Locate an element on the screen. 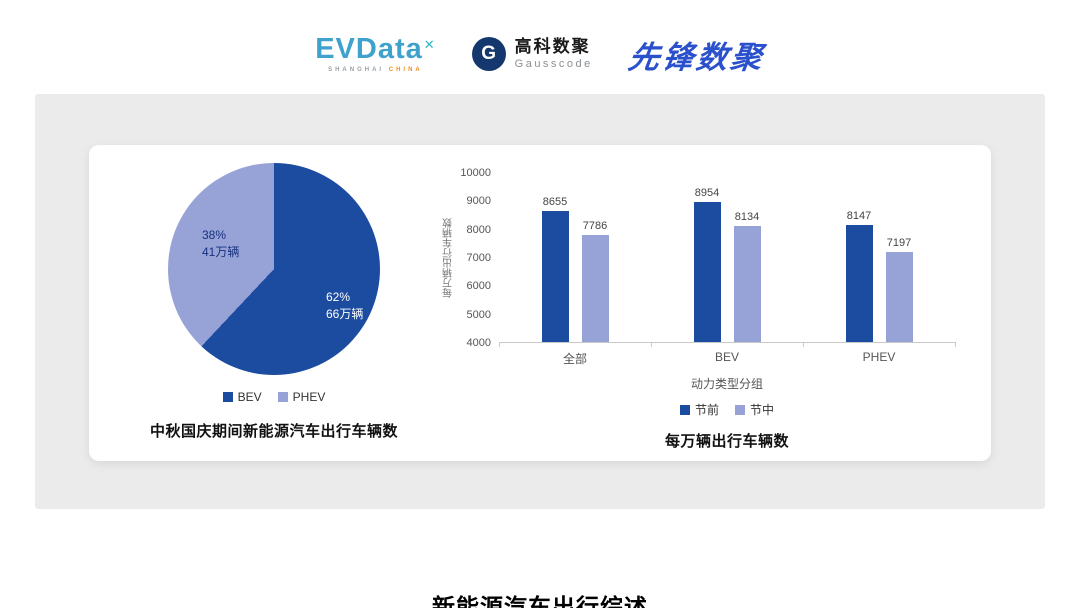  evdata-logo: EVData✕ SHANGHAI CHINA is located at coordinates (375, 54).